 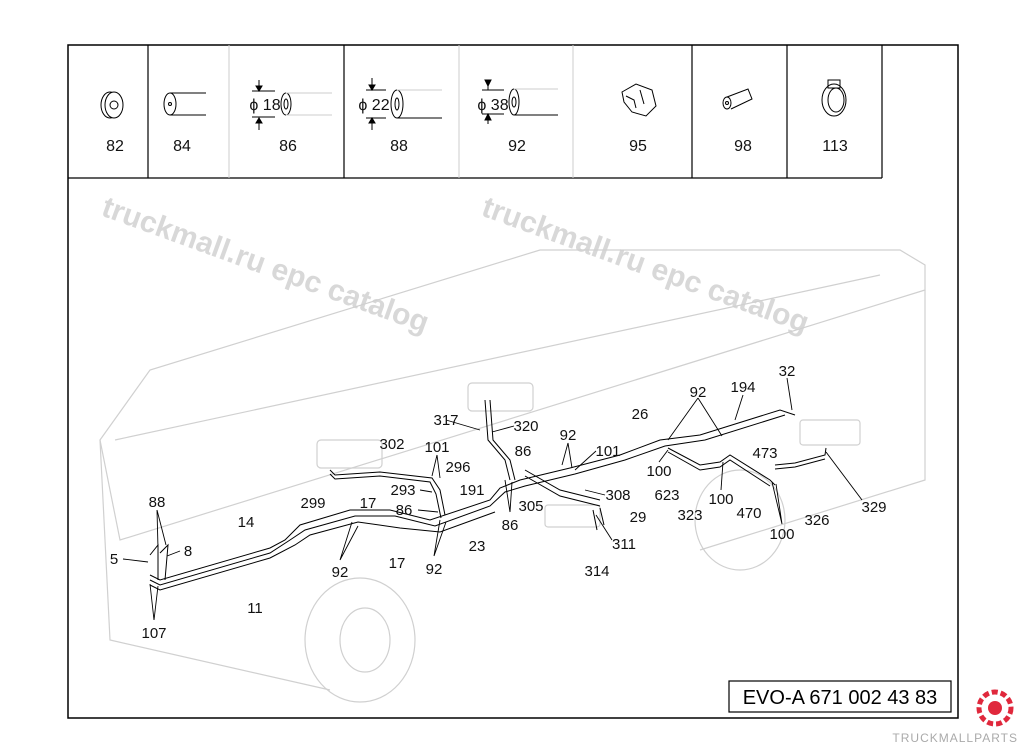 I want to click on callout-88: 88, so click(x=157, y=502).